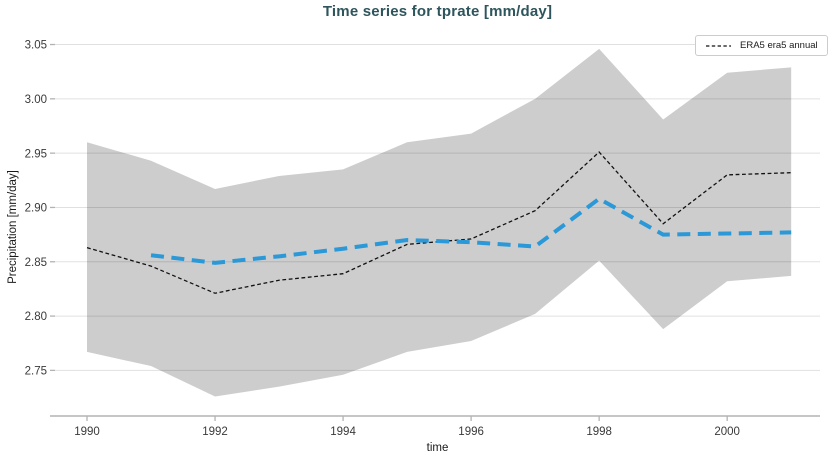  I want to click on y-tick-label: 3.05, so click(36, 46).